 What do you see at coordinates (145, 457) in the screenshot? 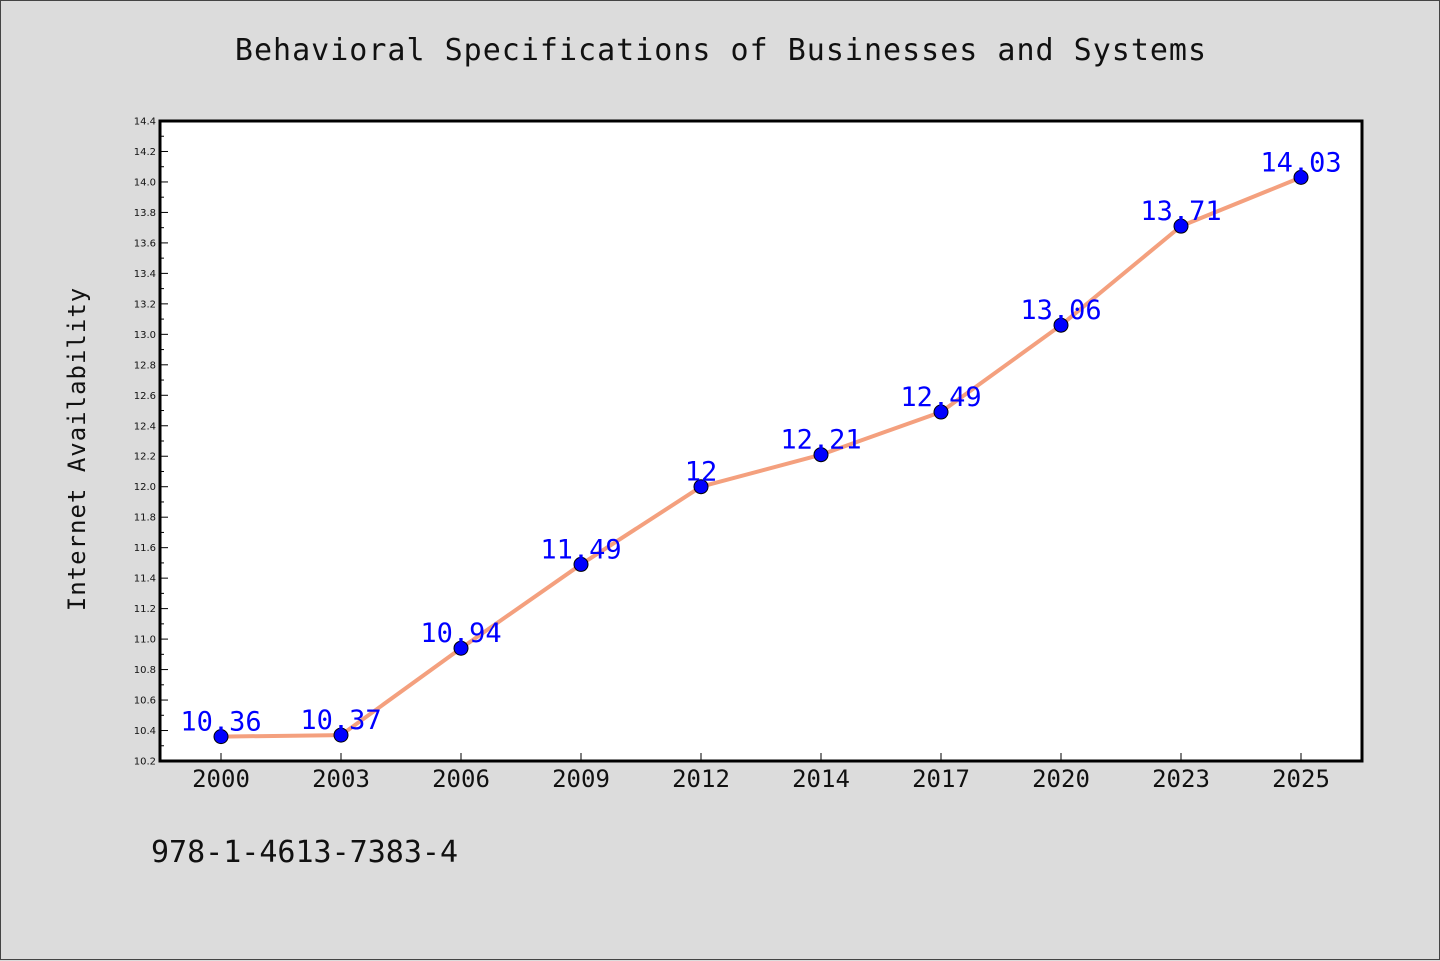
I see `y-tick-label: 12.2` at bounding box center [145, 457].